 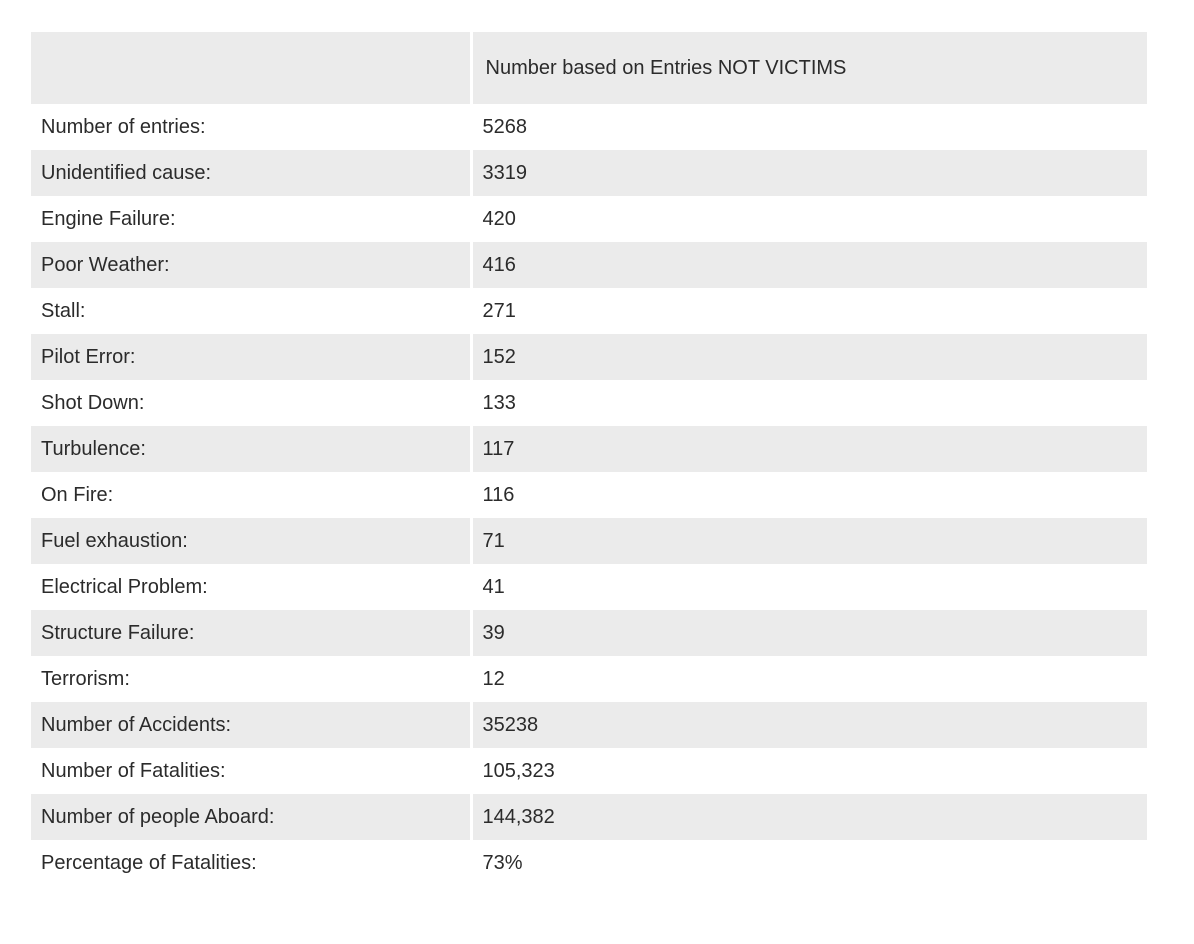 I want to click on row-value: 117, so click(x=808, y=449).